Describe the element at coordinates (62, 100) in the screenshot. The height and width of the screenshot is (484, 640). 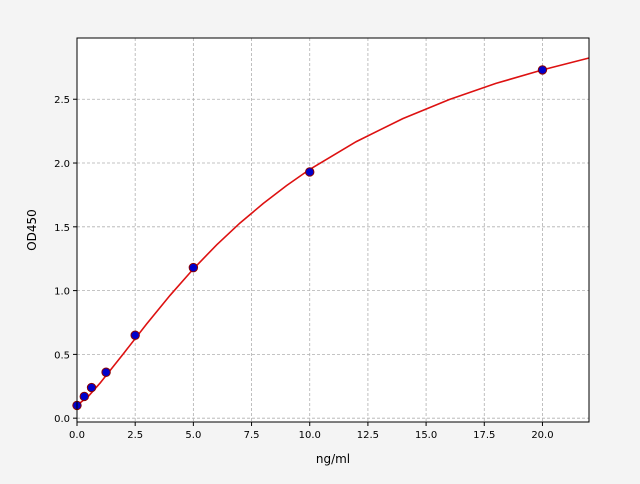
I see `y-tick-label: 2.5` at that location.